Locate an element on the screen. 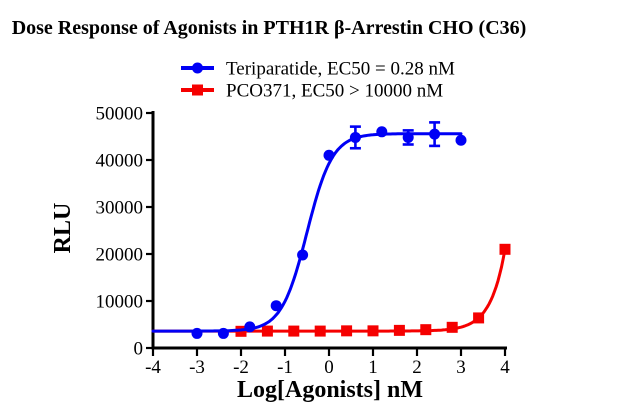  legend-item-teriparatide: Teriparatide, EC50 = 0.28 nM is located at coordinates (318, 69).